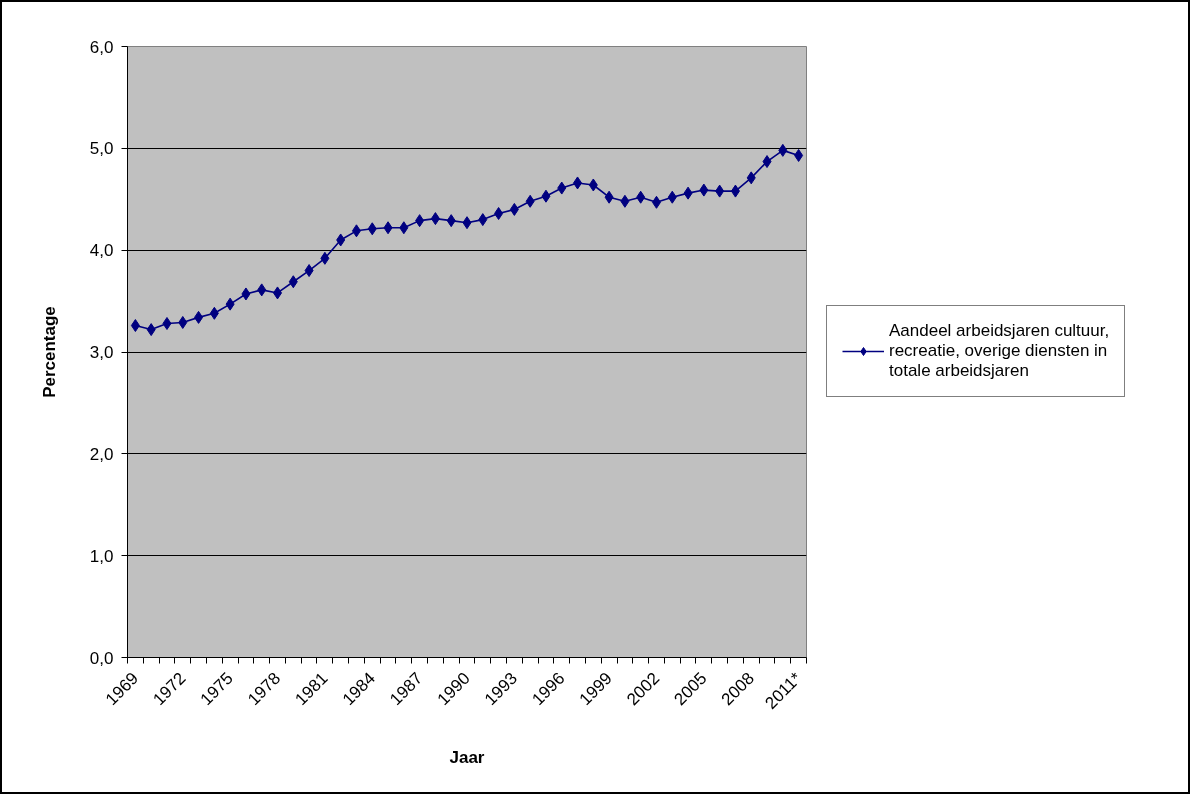 Image resolution: width=1192 pixels, height=796 pixels. Describe the element at coordinates (101, 251) in the screenshot. I see `y-tick-label: 4,0` at that location.